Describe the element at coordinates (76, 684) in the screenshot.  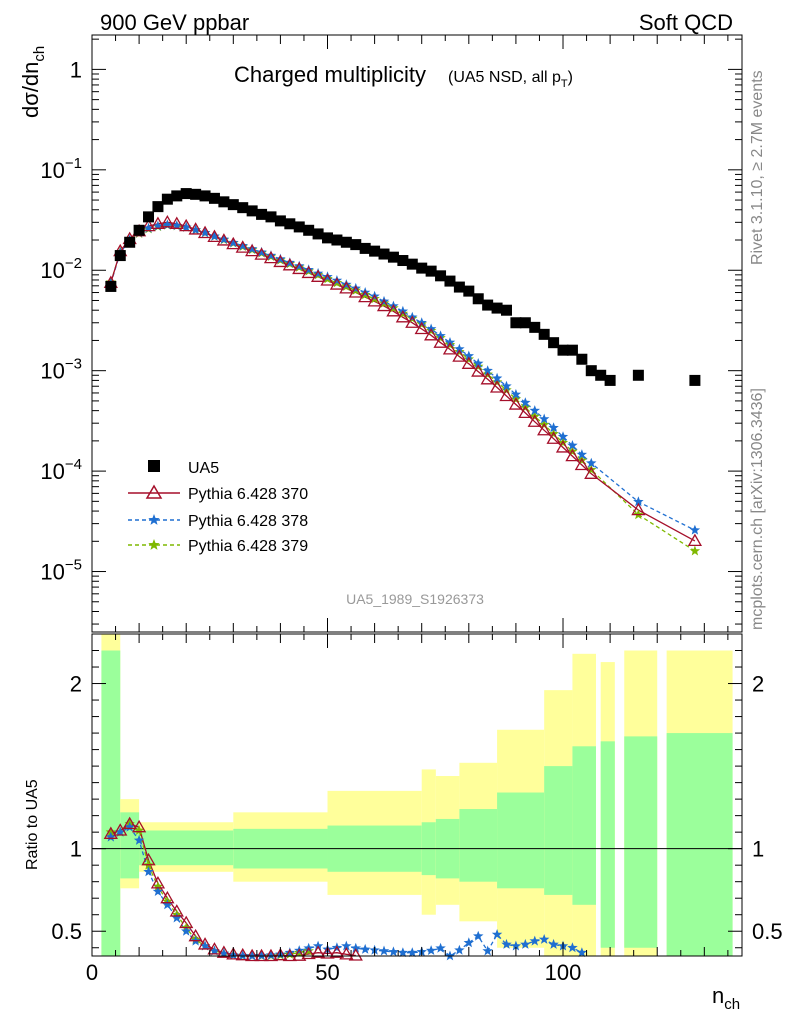
I see `ratio-y-tick-label: 2` at that location.